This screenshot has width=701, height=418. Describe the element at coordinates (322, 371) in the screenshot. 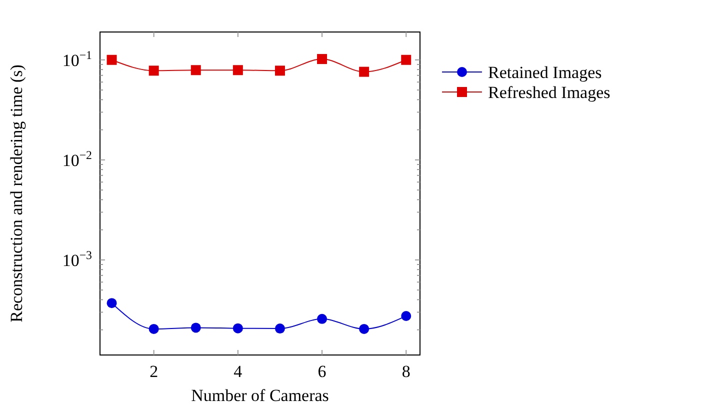

I see `x-tick-label: 6` at that location.